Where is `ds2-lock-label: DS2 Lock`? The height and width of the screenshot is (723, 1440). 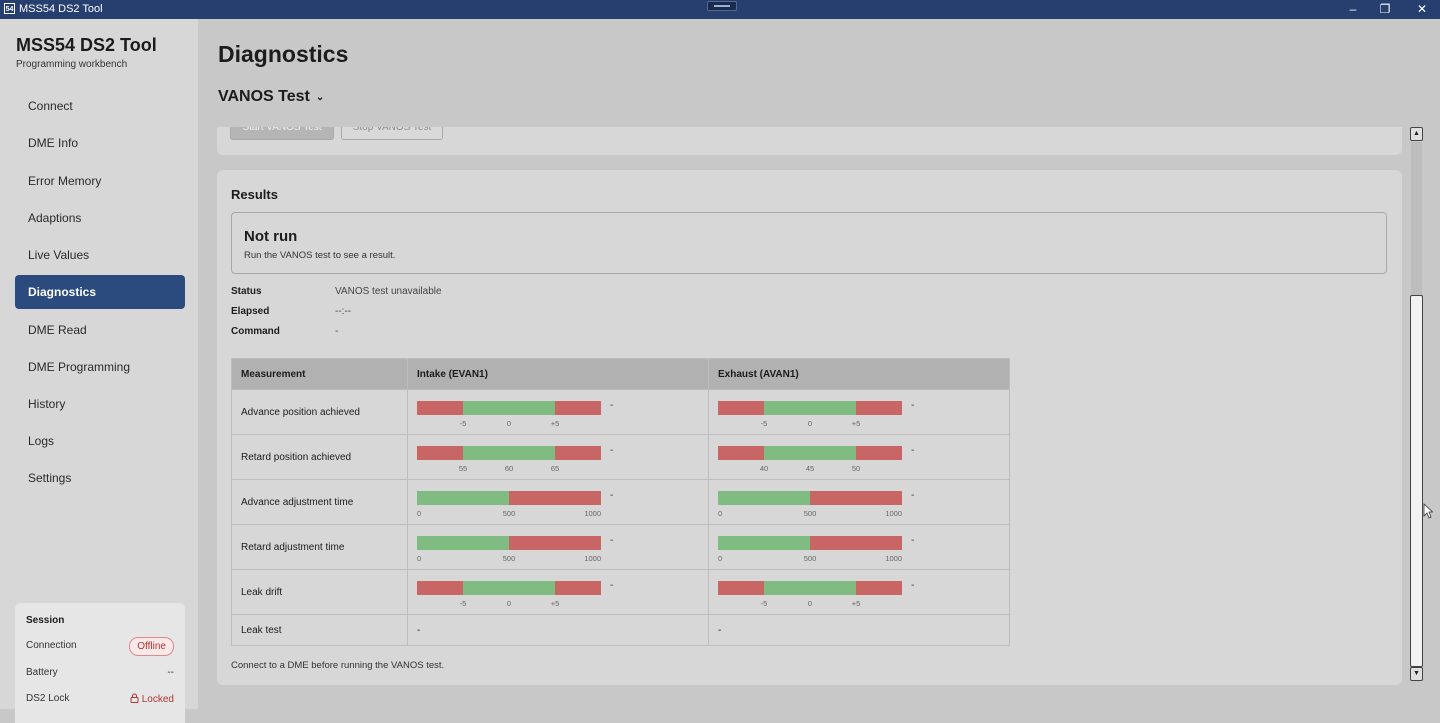 ds2-lock-label: DS2 Lock is located at coordinates (48, 698).